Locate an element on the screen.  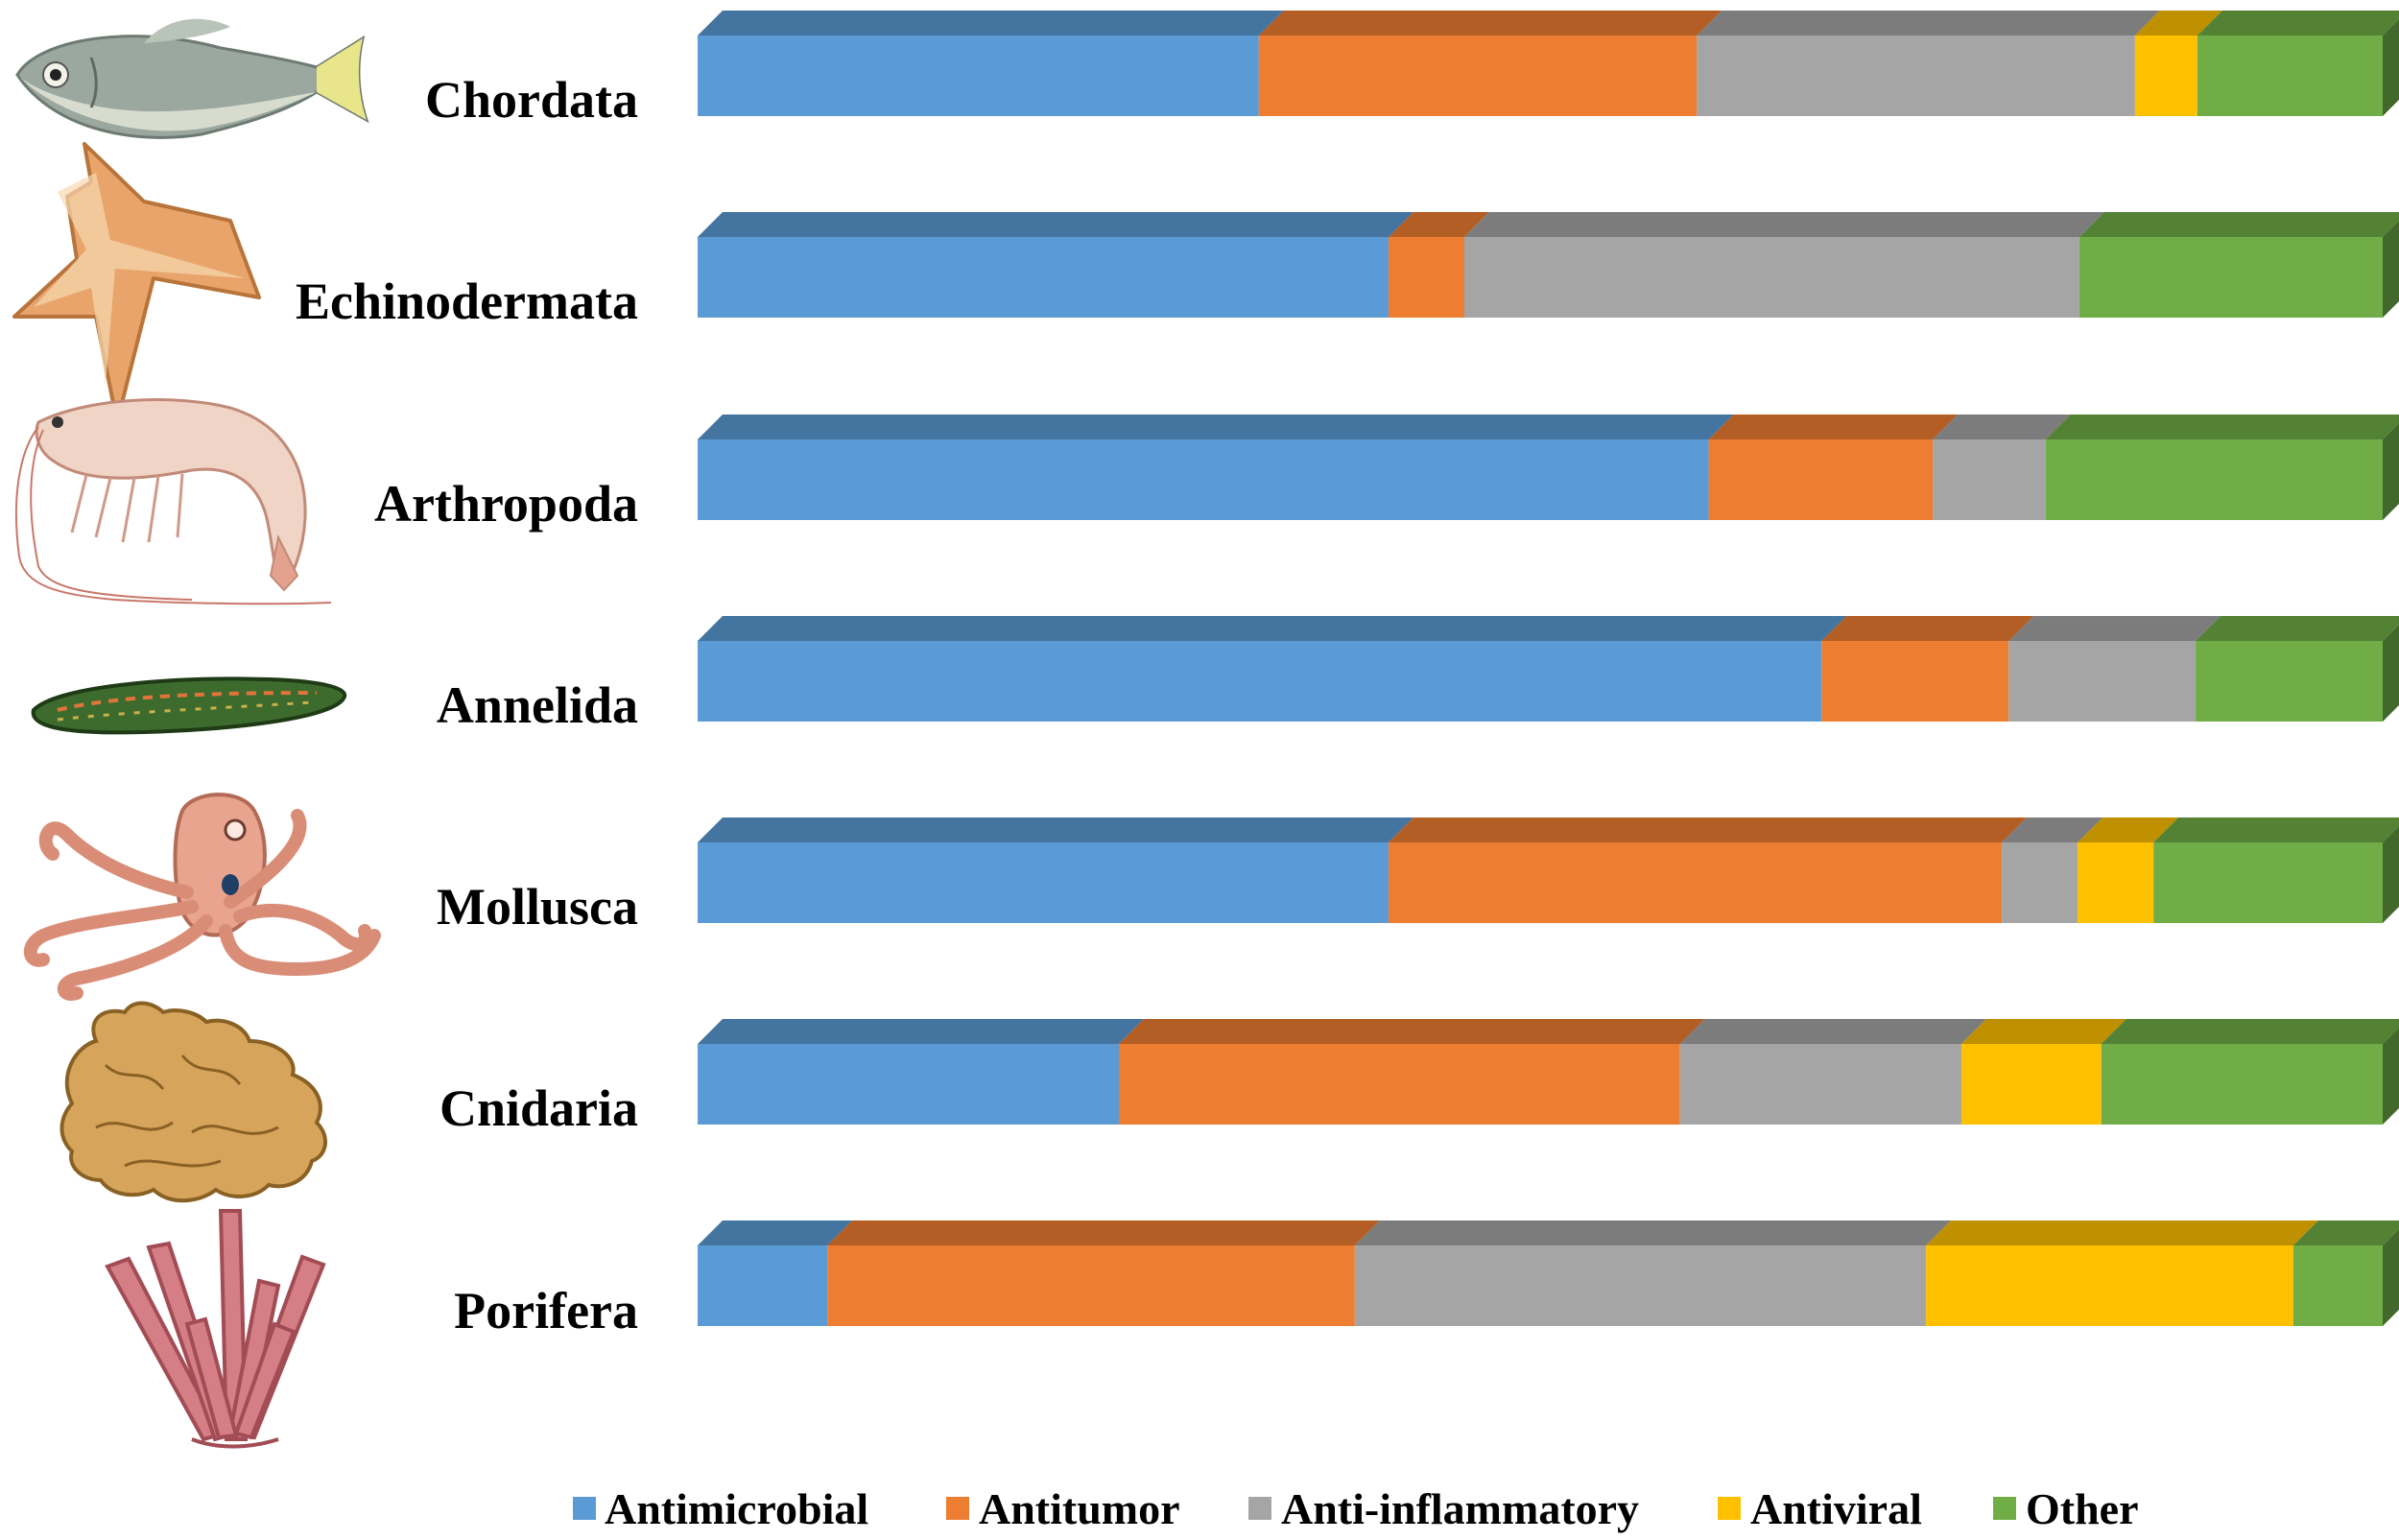
category-label: Echinodermata is located at coordinates (467, 301).